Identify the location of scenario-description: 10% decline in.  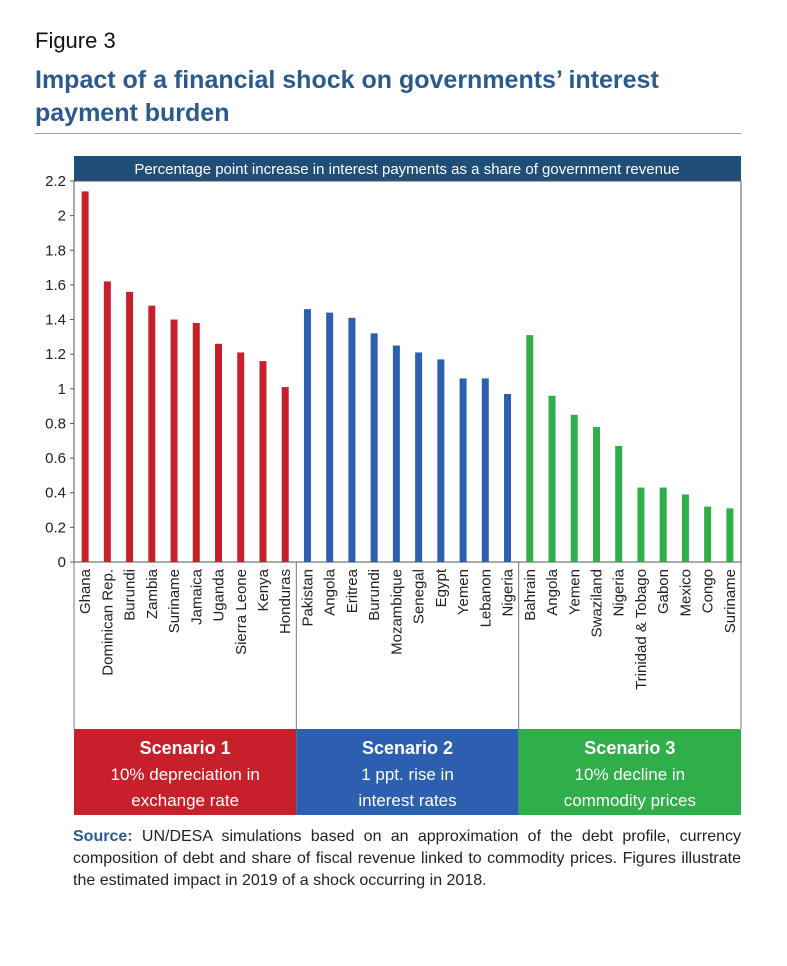
(630, 774).